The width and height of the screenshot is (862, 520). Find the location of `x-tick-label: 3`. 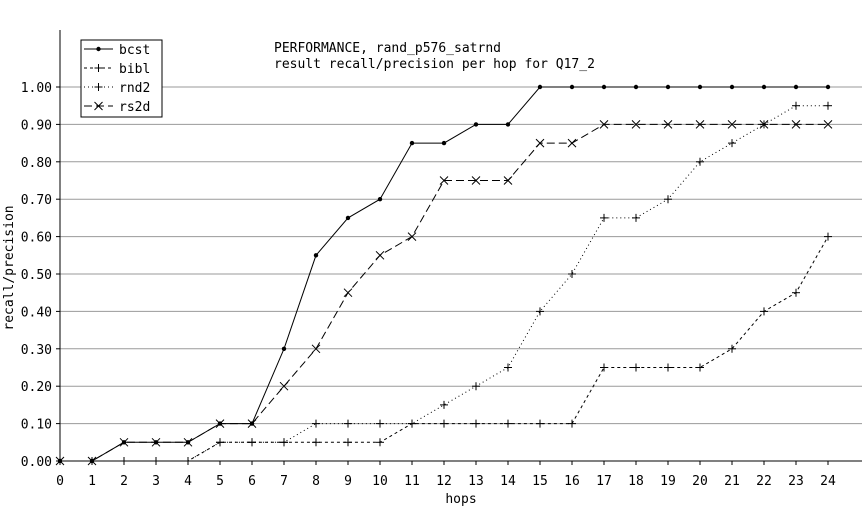

x-tick-label: 3 is located at coordinates (156, 481).